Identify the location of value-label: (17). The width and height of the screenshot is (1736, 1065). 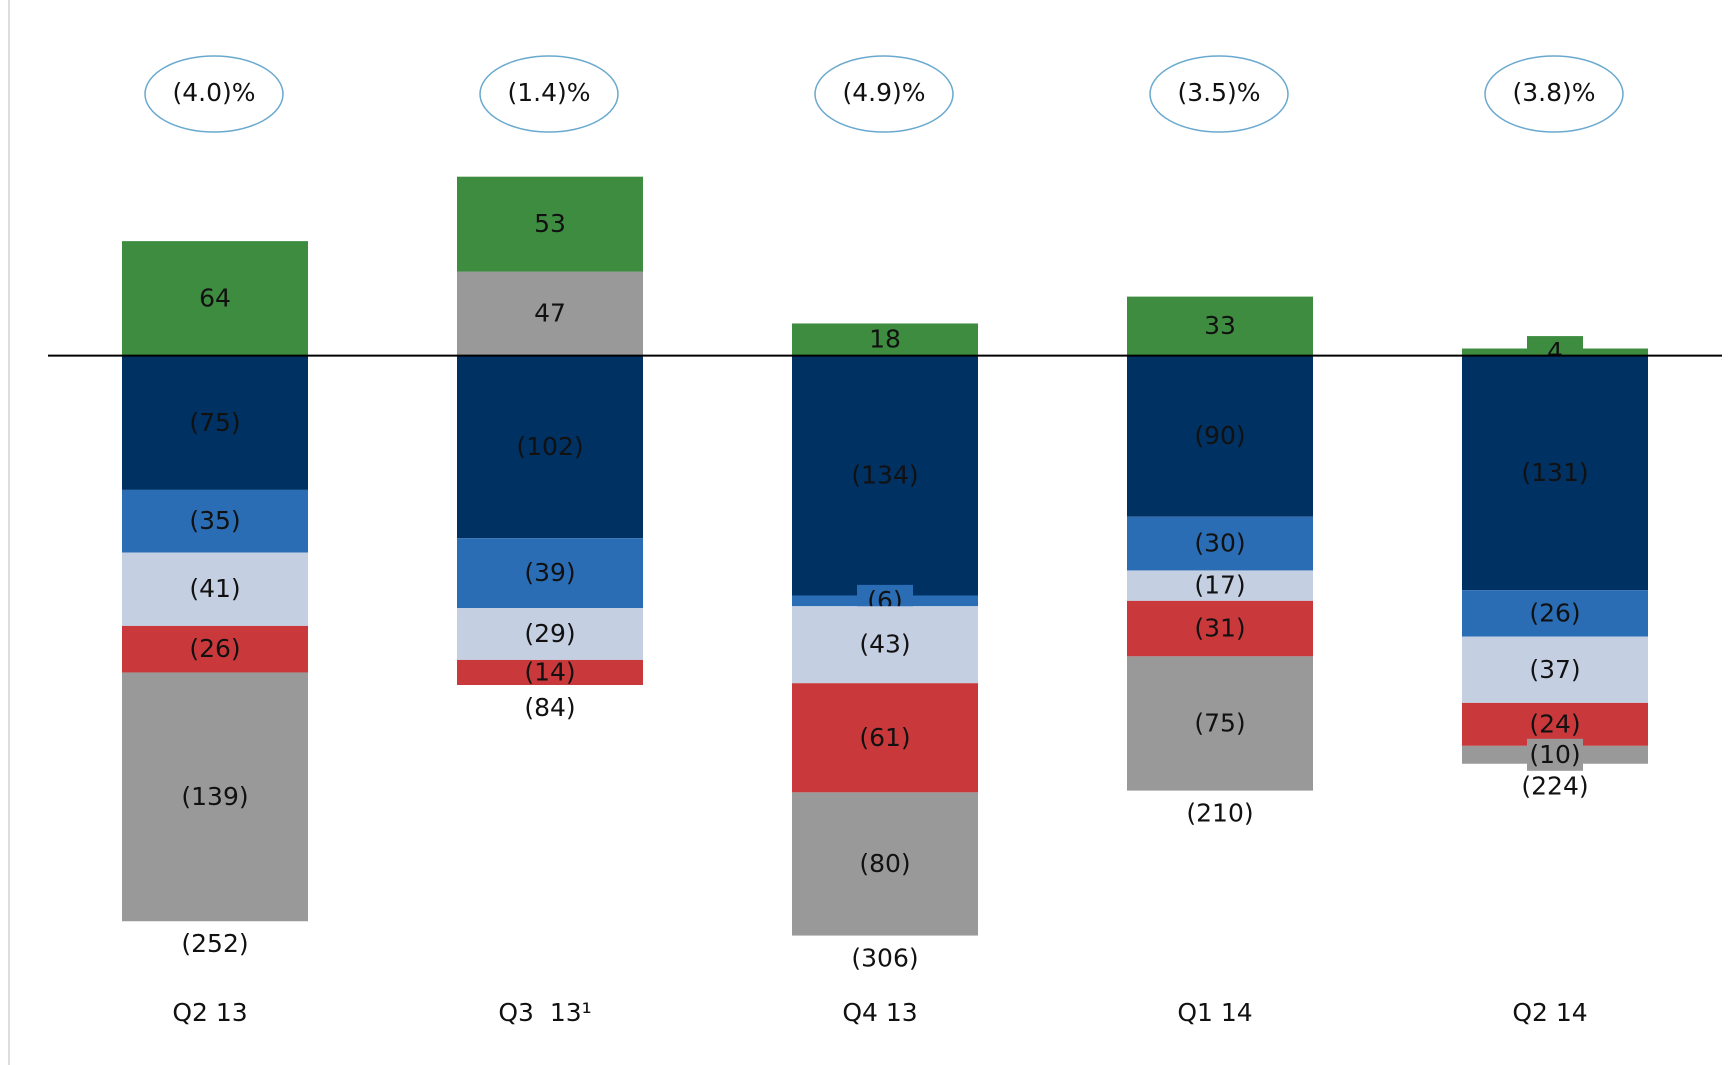
(1219, 585).